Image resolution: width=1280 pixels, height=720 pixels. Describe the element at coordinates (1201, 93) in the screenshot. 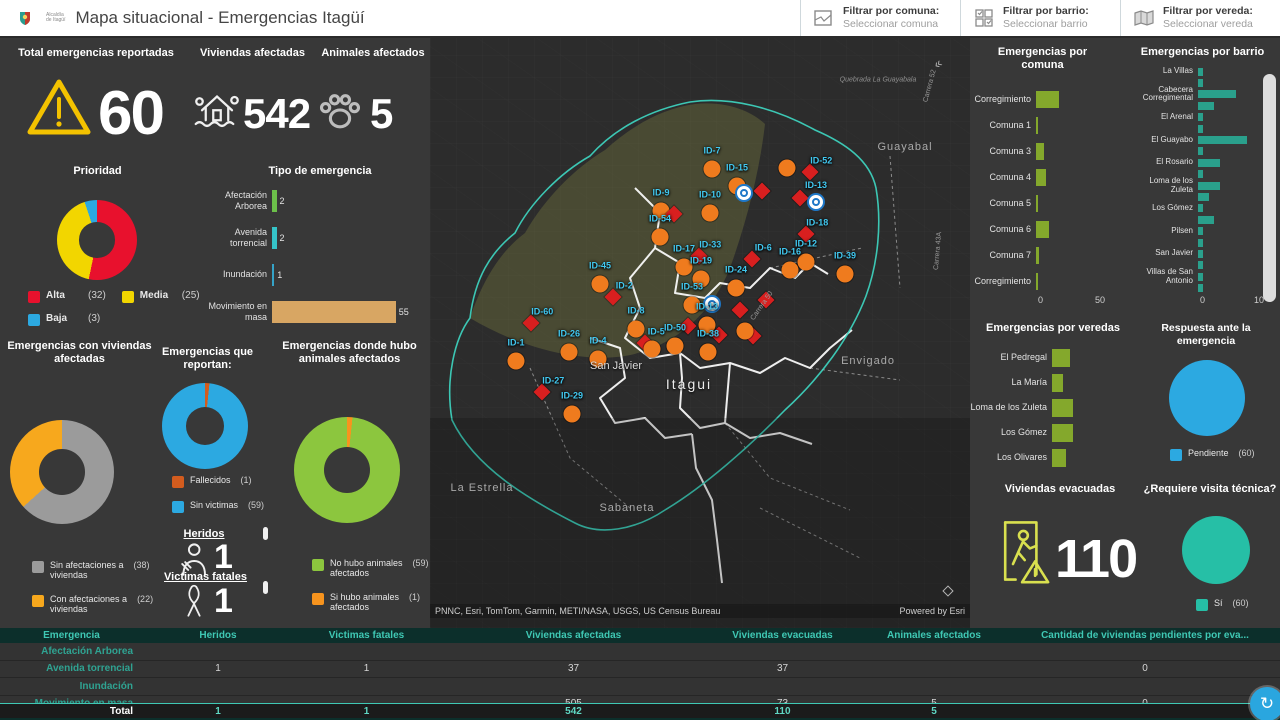

I see `bar-row: Cabecera Corregimental` at that location.